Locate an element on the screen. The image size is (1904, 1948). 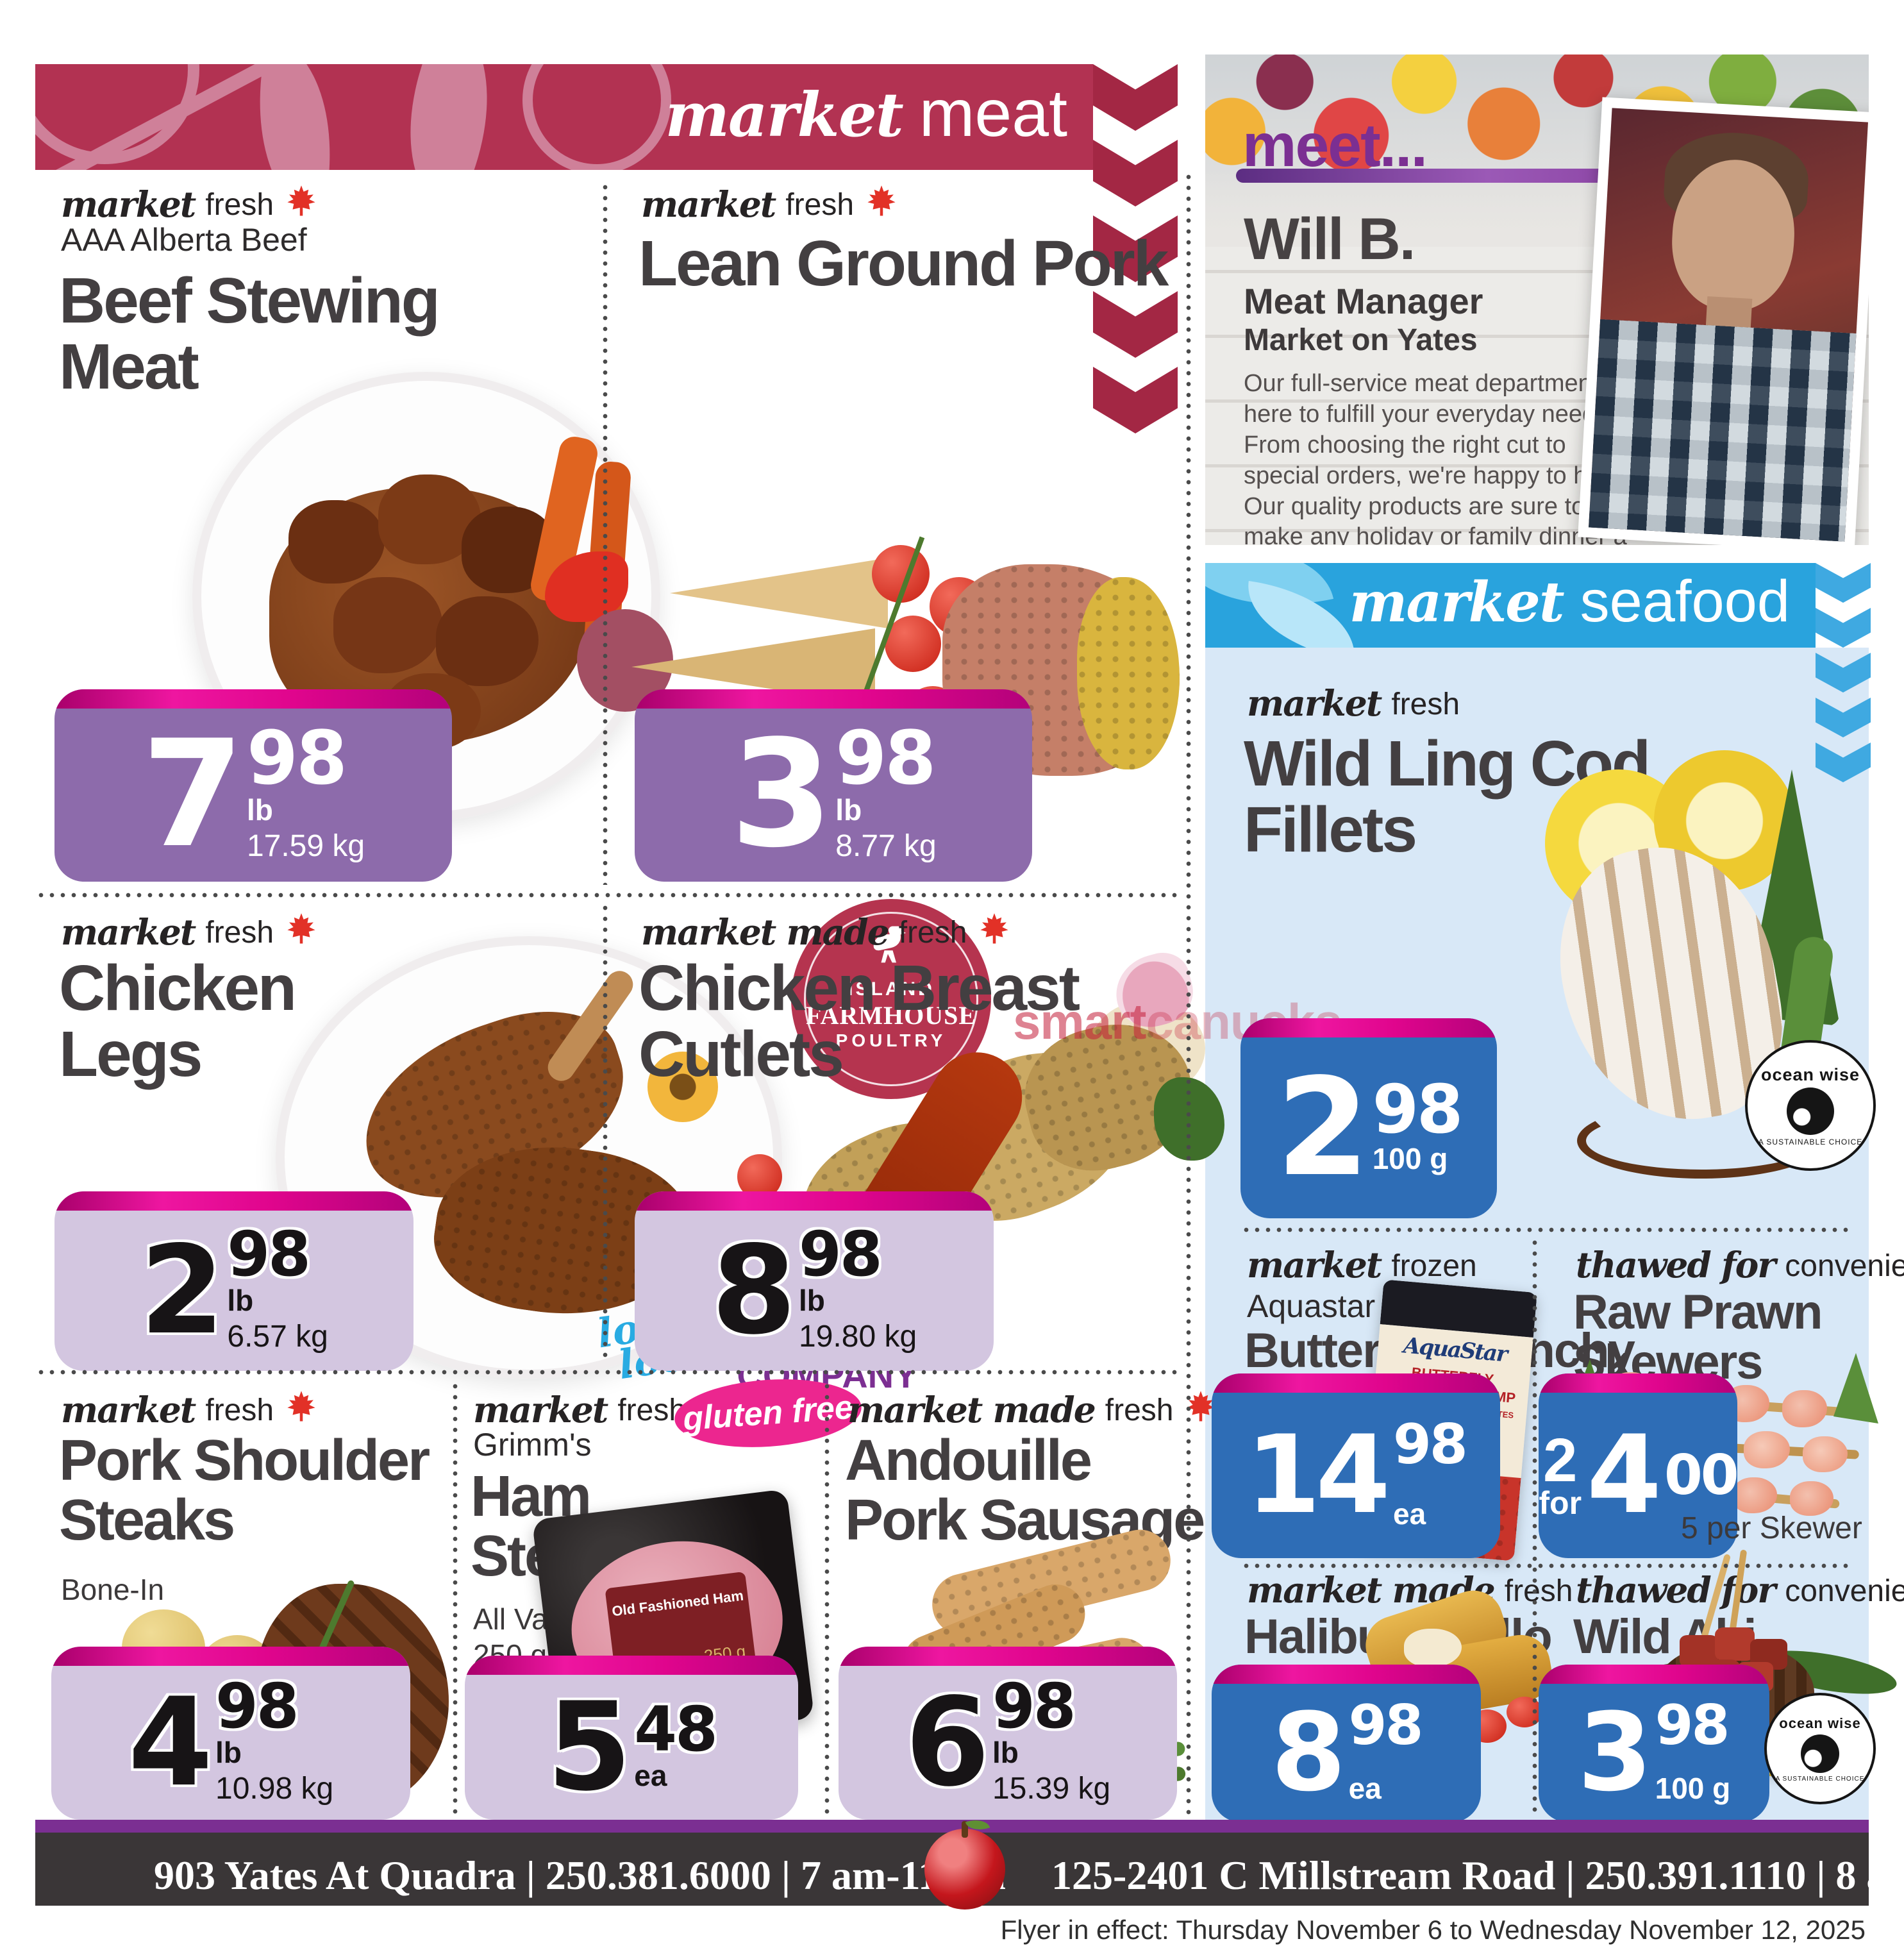
price-dollars: 6 is located at coordinates (947, 1742).